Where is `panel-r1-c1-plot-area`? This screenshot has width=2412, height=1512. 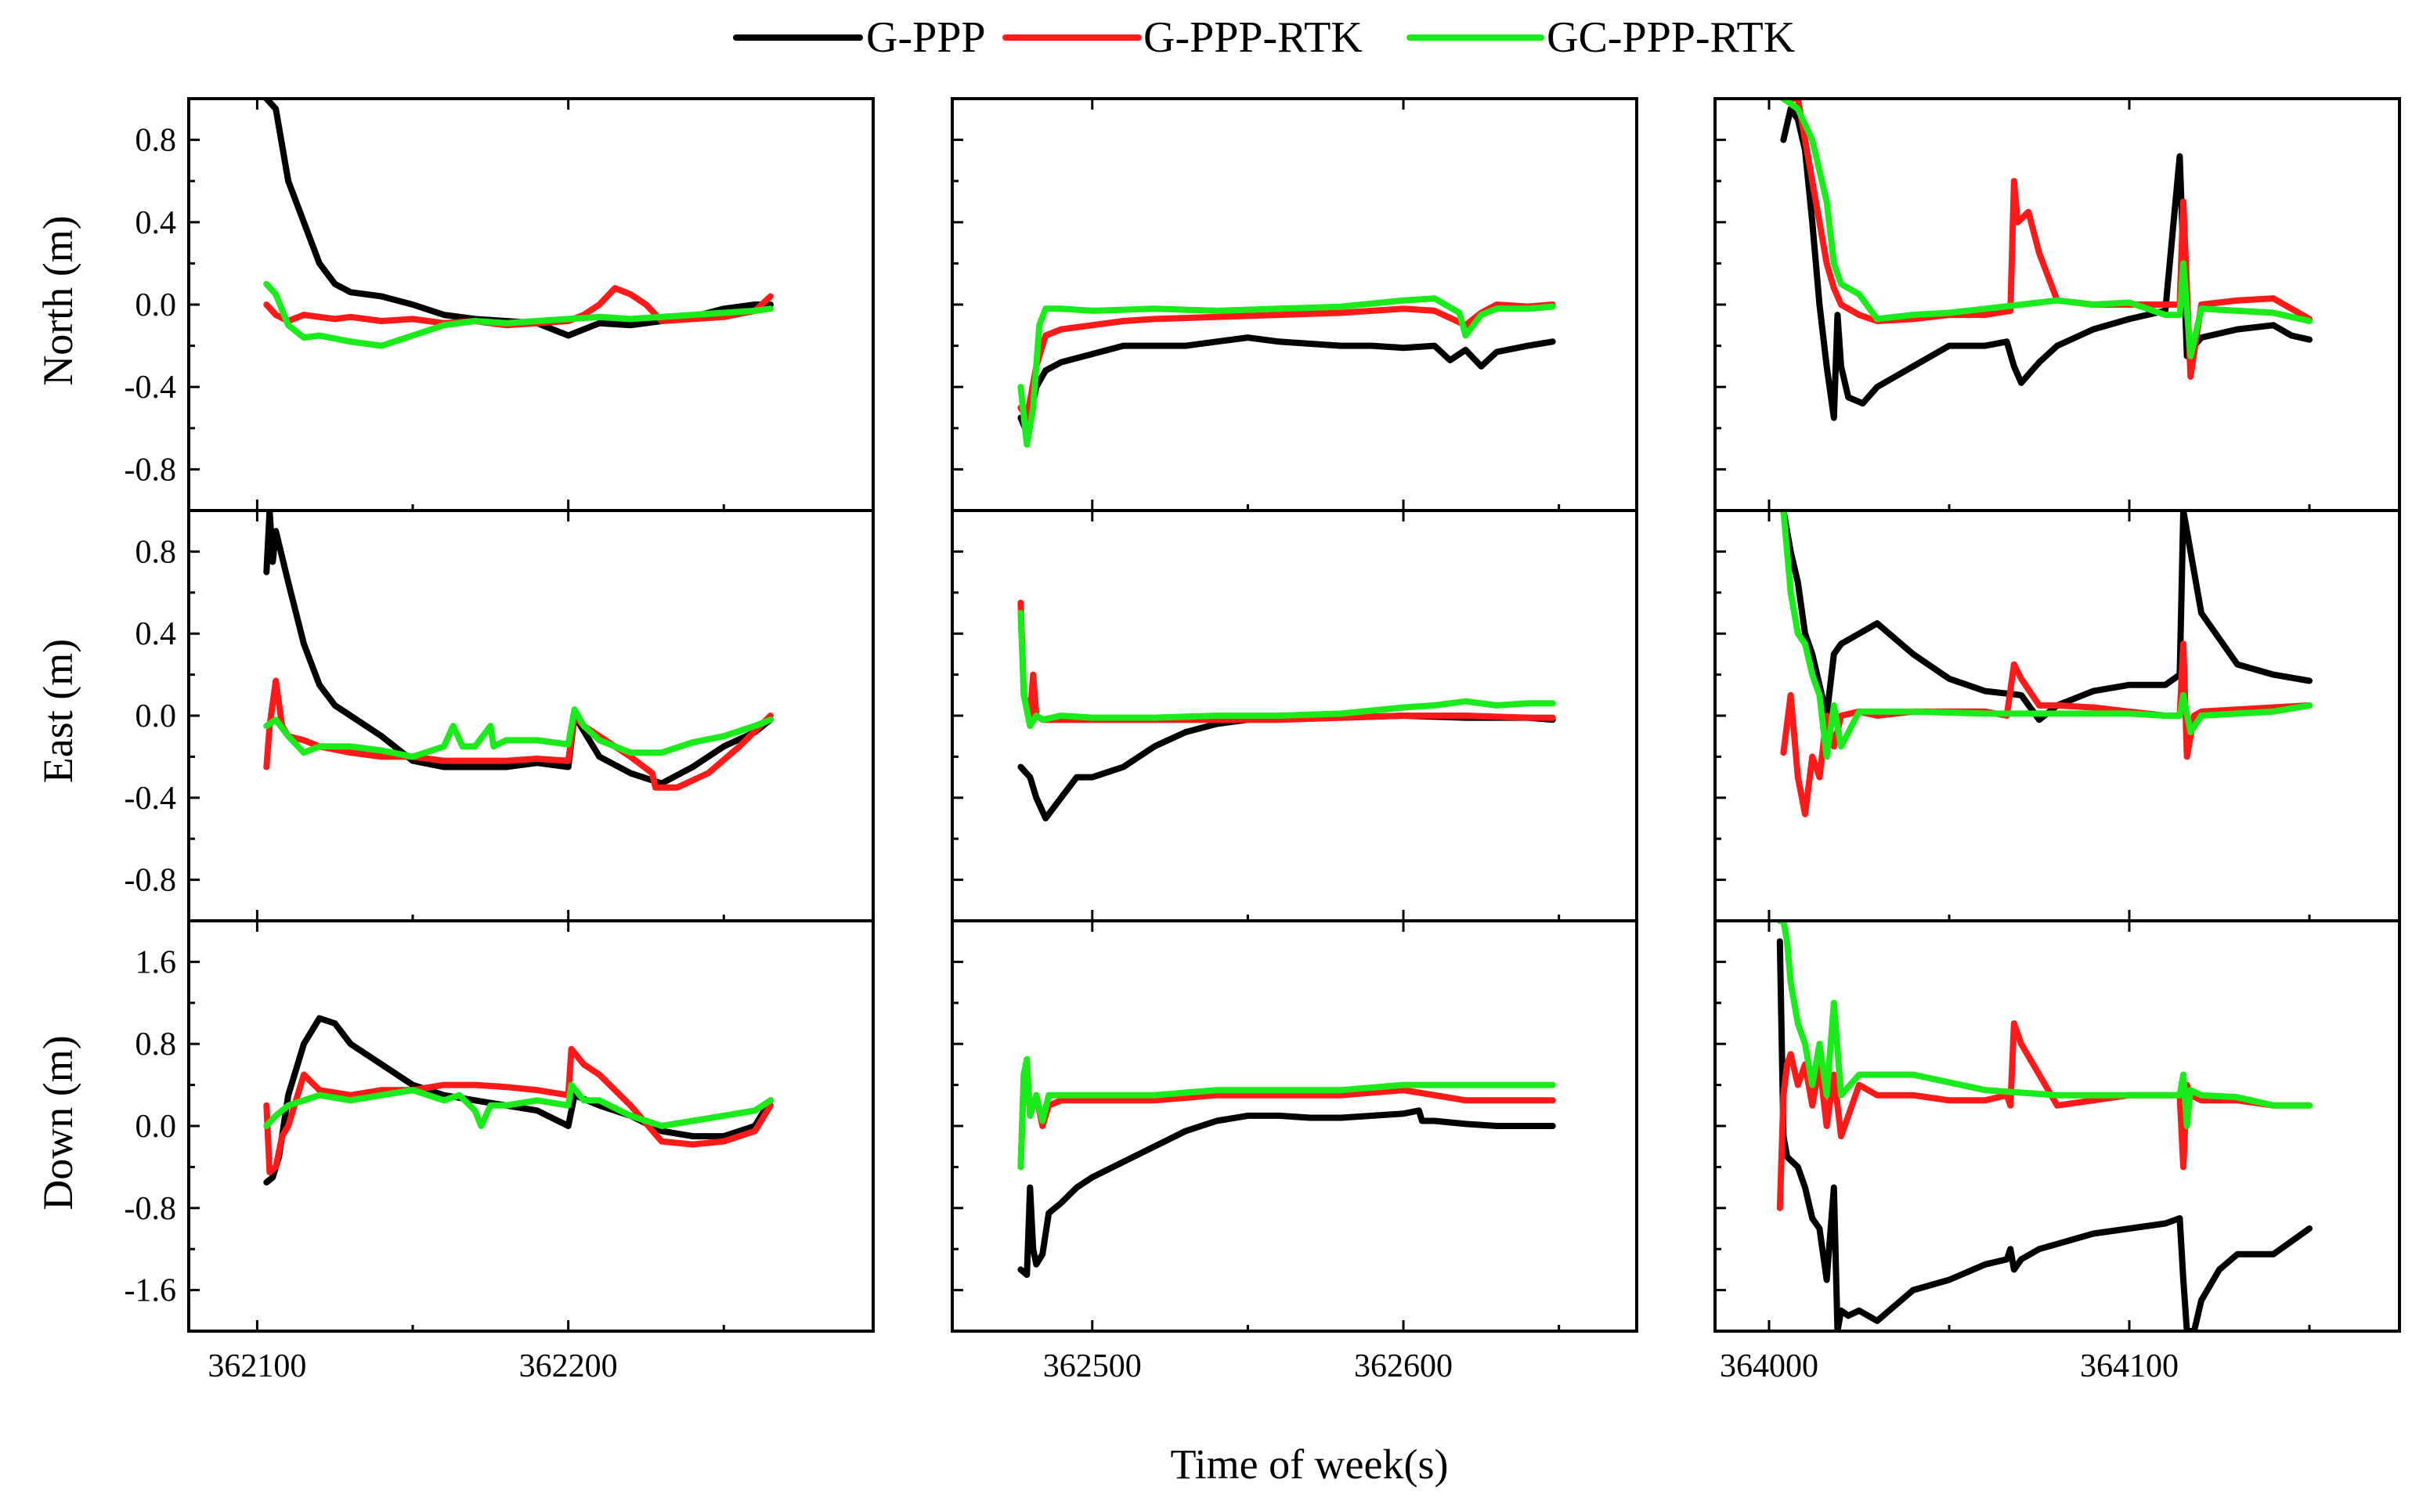
panel-r1-c1-plot-area is located at coordinates (1286, 710).